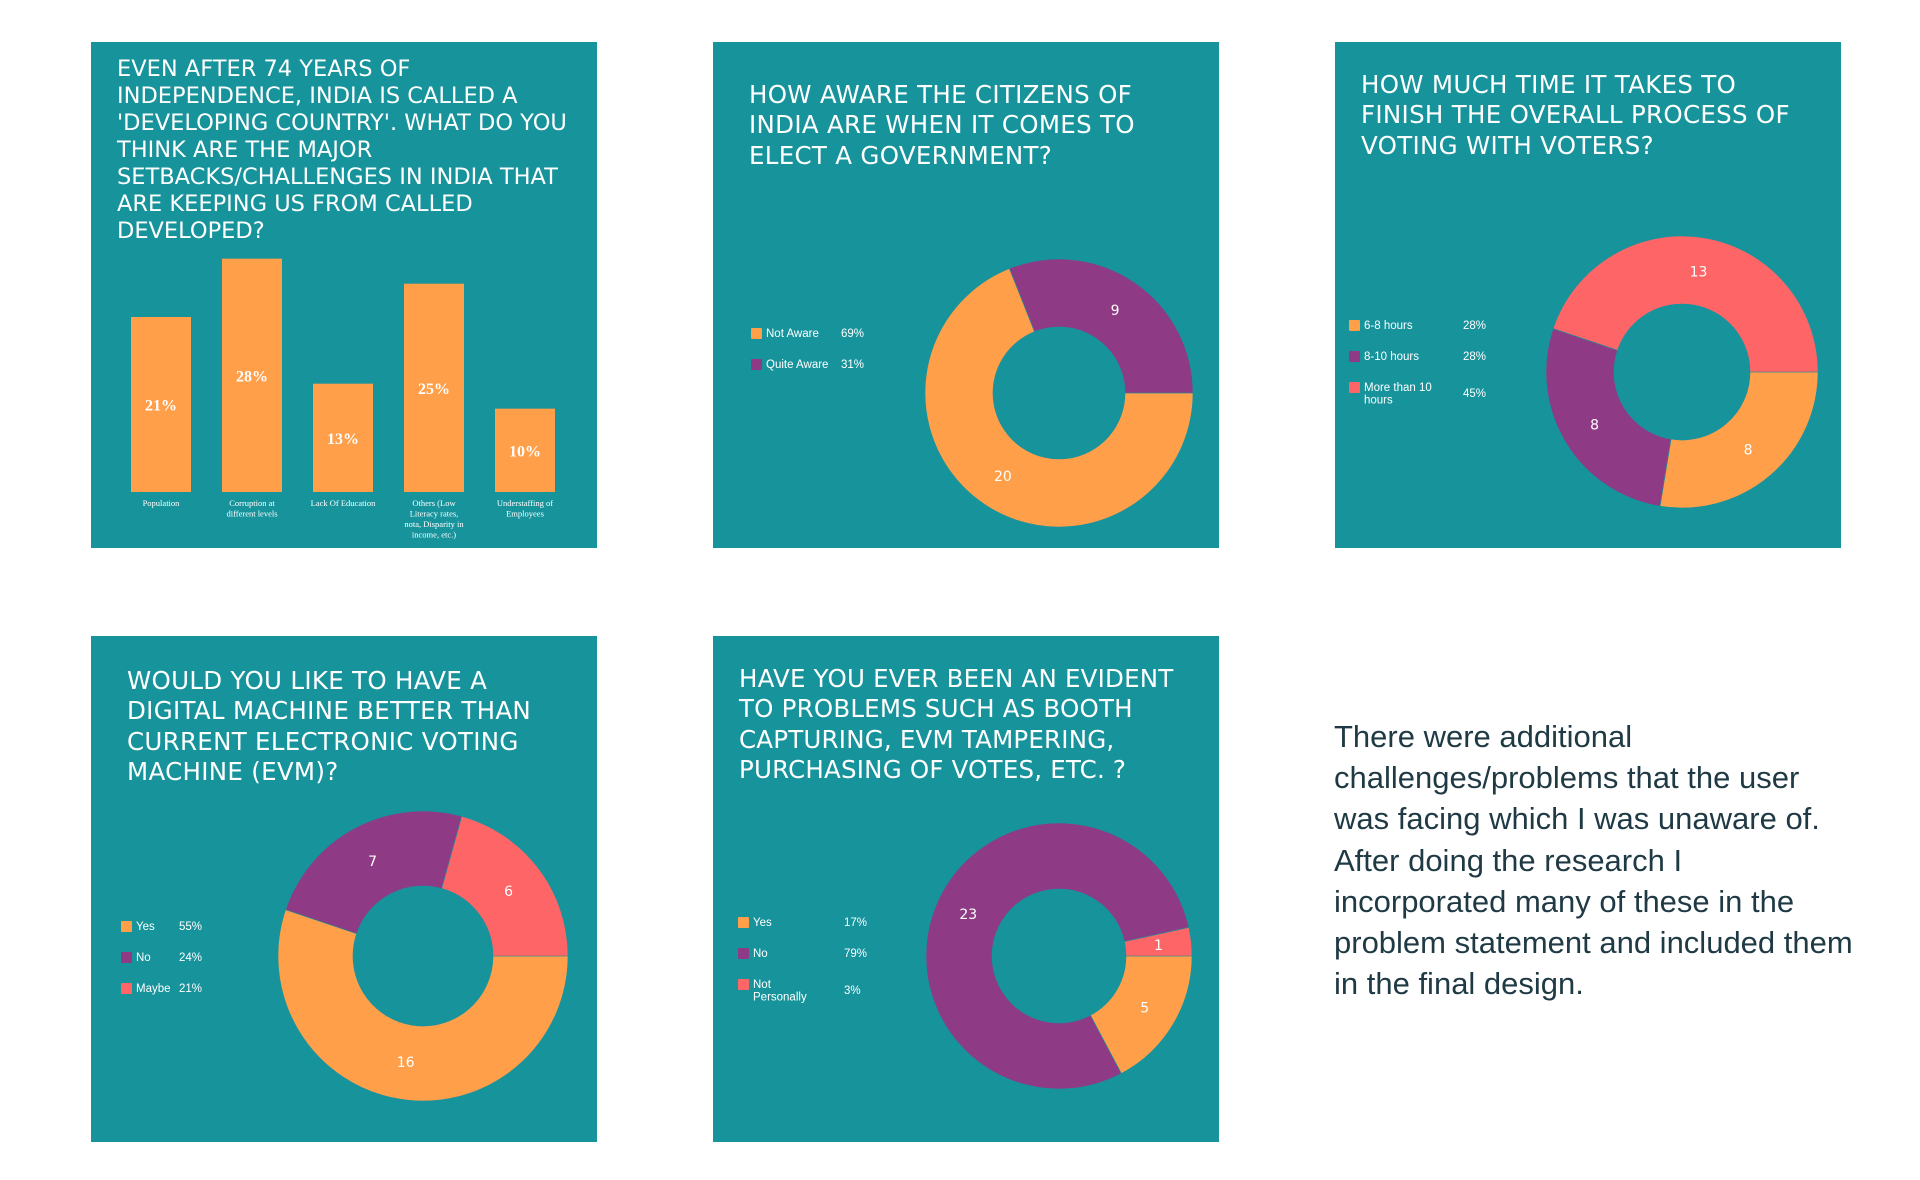 This screenshot has height=1180, width=1920. Describe the element at coordinates (1474, 394) in the screenshot. I see `legend-percent: 45%` at that location.